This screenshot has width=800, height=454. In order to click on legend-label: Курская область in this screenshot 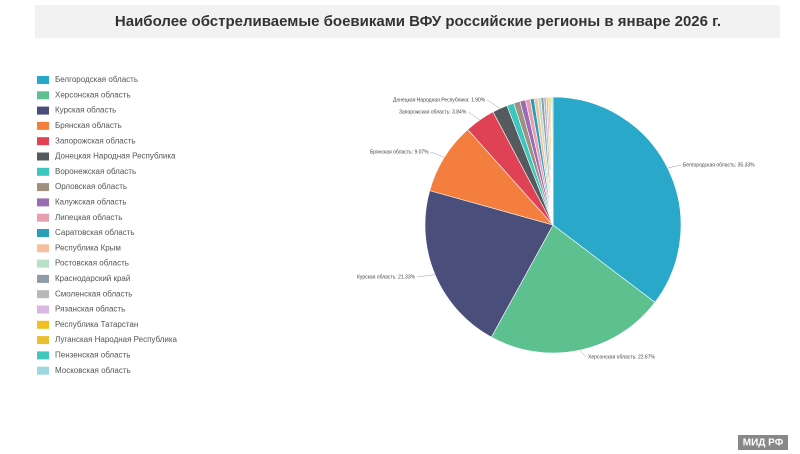, I will do `click(85, 110)`.